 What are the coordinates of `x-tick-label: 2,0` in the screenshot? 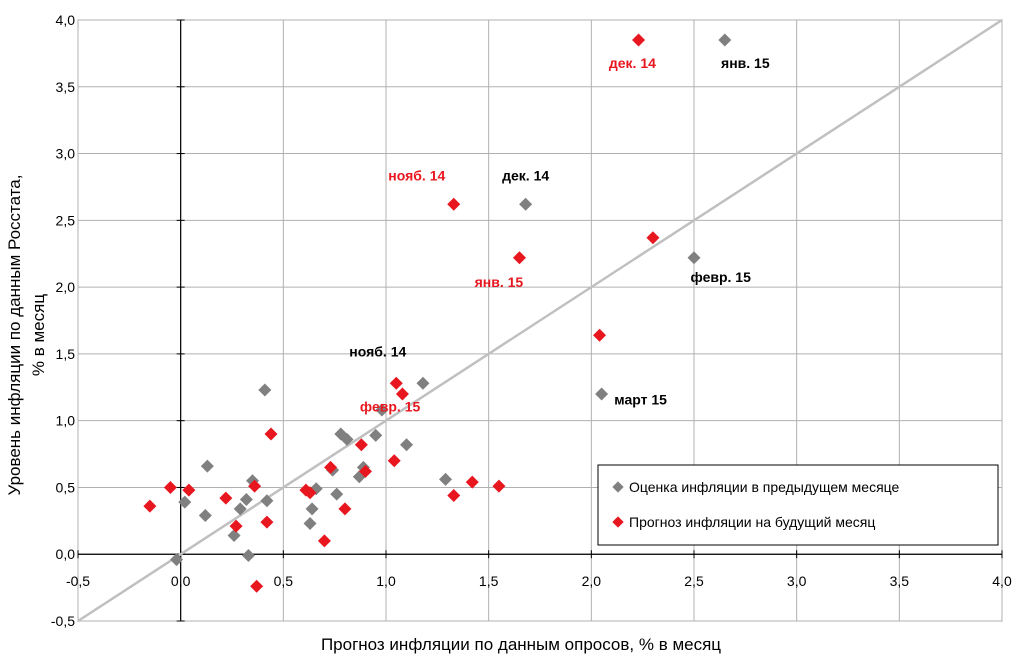 It's located at (592, 581).